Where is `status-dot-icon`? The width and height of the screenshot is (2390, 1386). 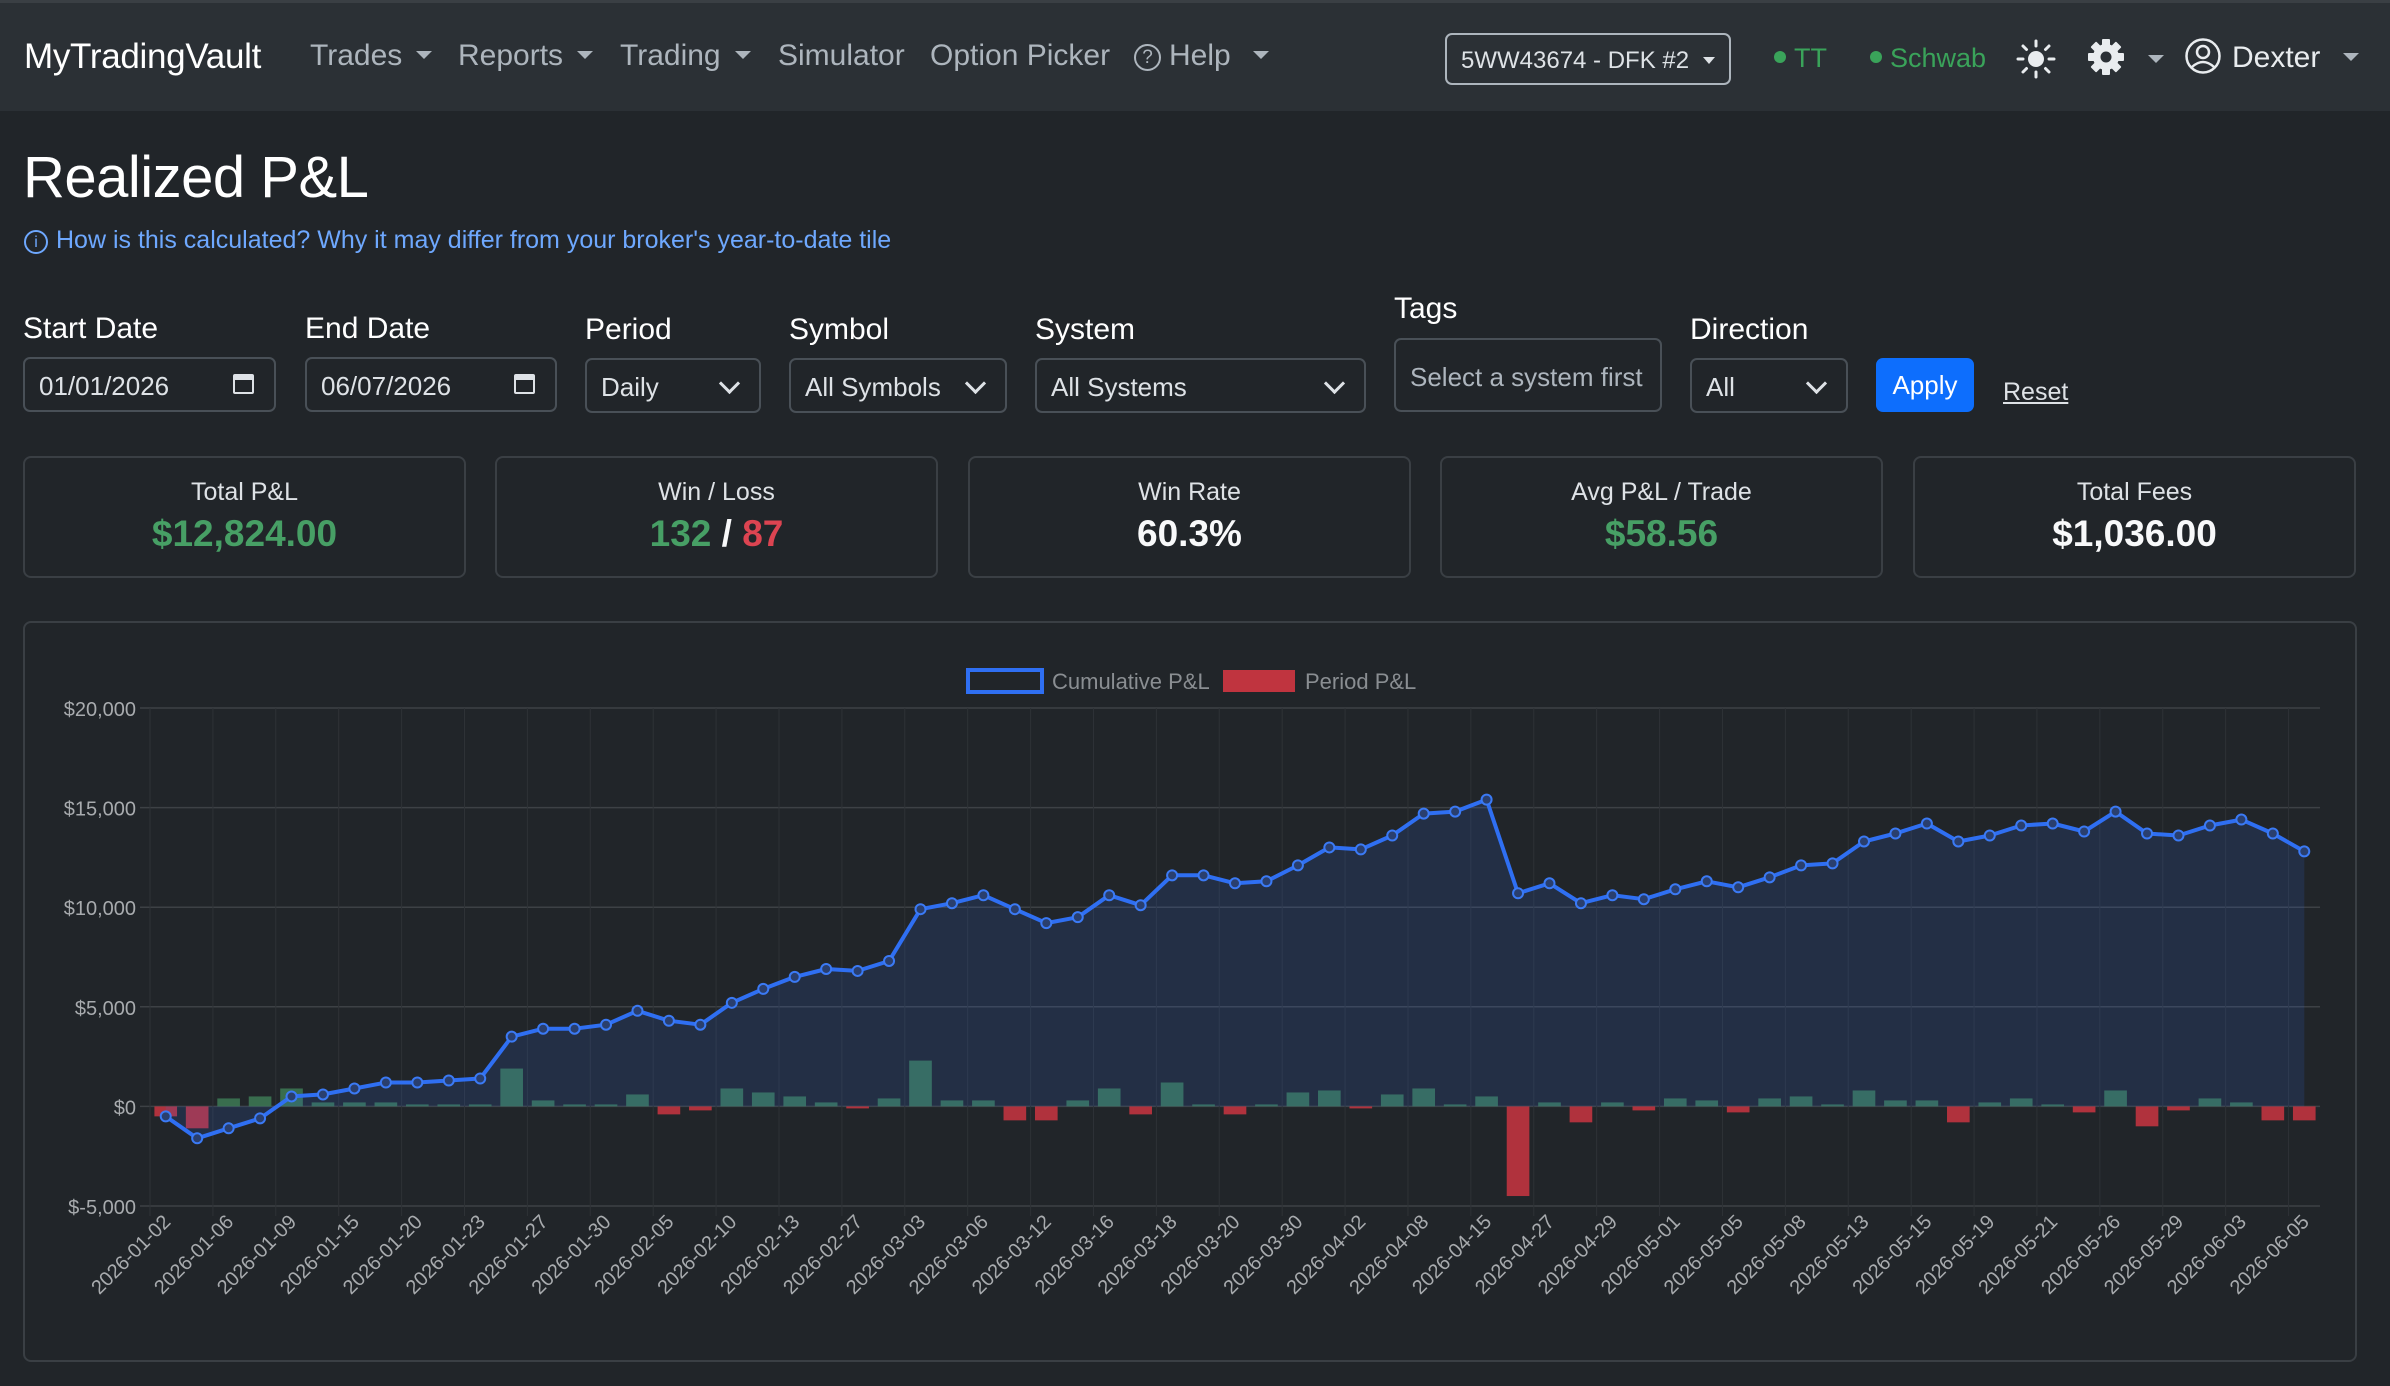
status-dot-icon is located at coordinates (1876, 57).